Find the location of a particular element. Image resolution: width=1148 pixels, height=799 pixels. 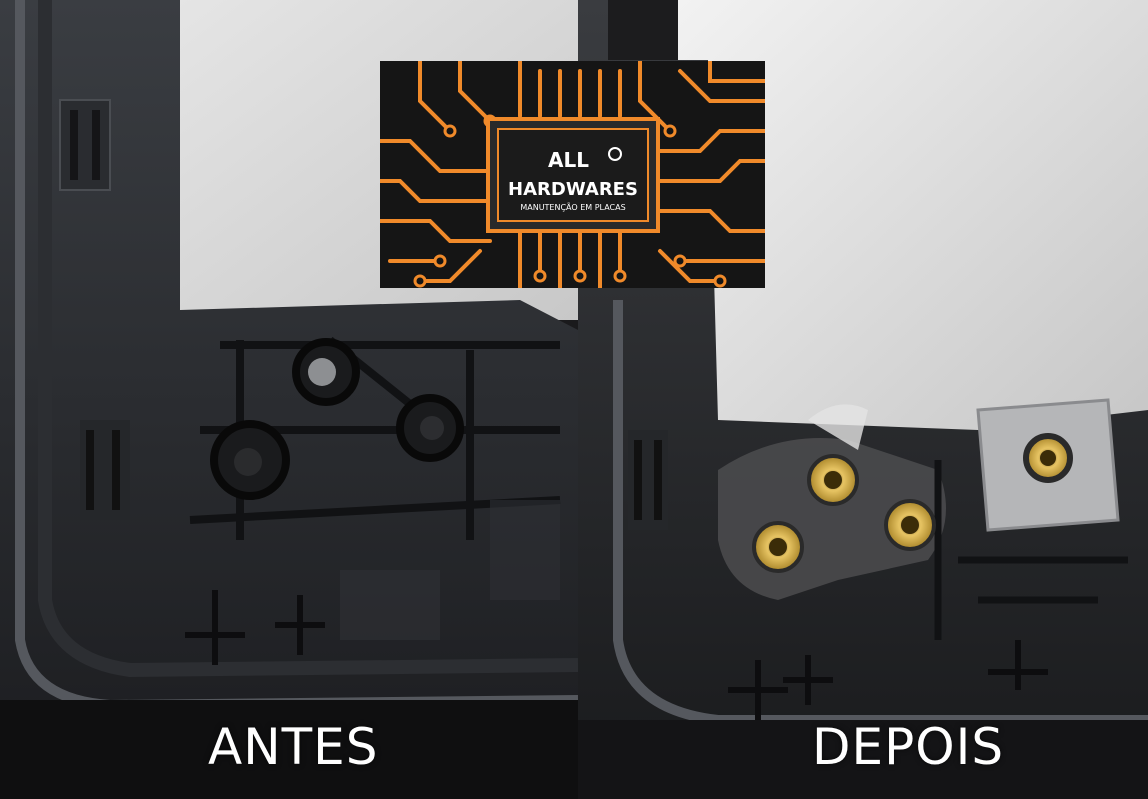

logo-line-1: ALL is located at coordinates (568, 160).